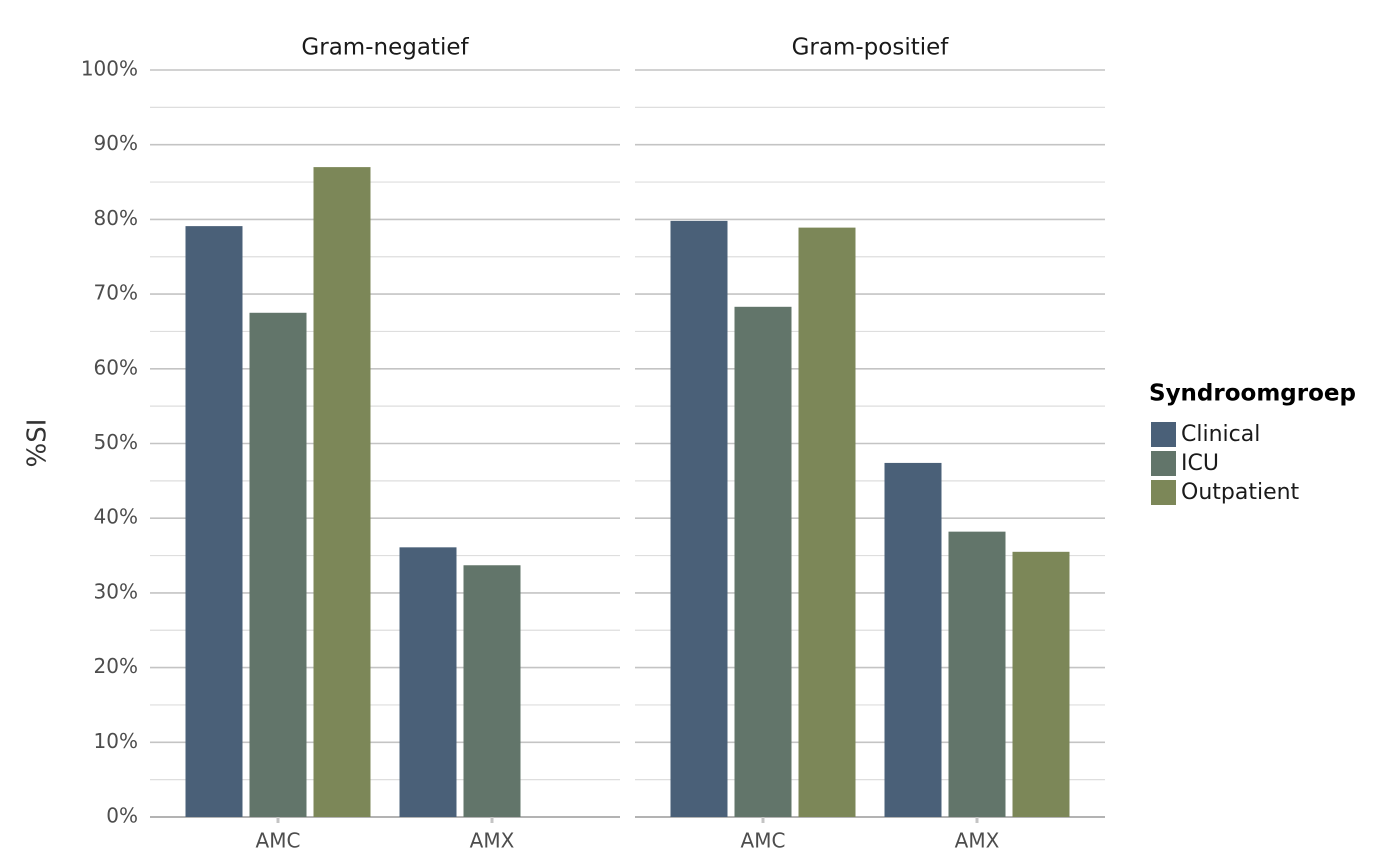 This screenshot has height=866, width=1400. Describe the element at coordinates (1041, 684) in the screenshot. I see `bar-outpatient-amx` at that location.